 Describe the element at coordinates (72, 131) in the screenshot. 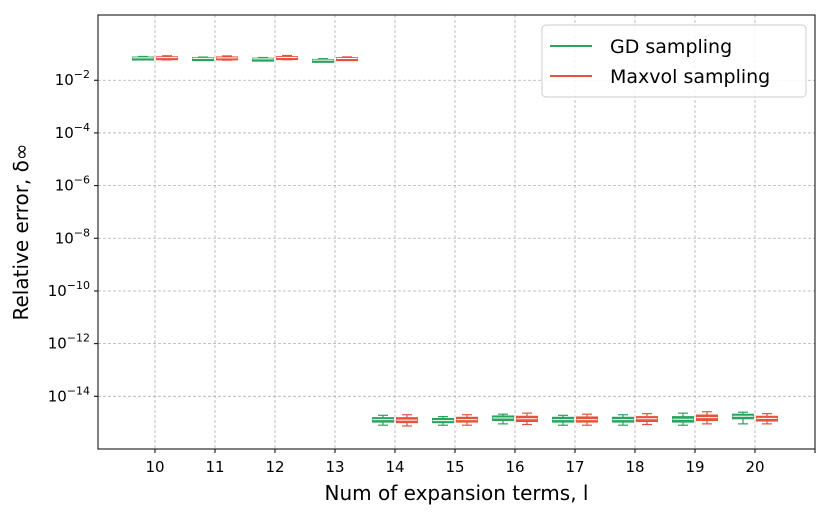

I see `y-tick-label: 10⁻⁴` at that location.